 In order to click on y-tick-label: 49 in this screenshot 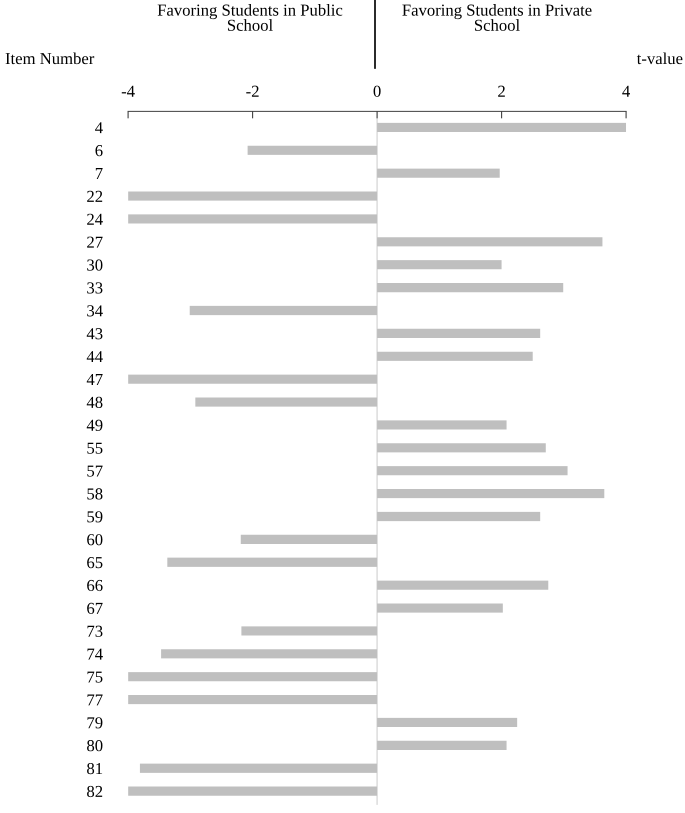, I will do `click(94, 425)`.